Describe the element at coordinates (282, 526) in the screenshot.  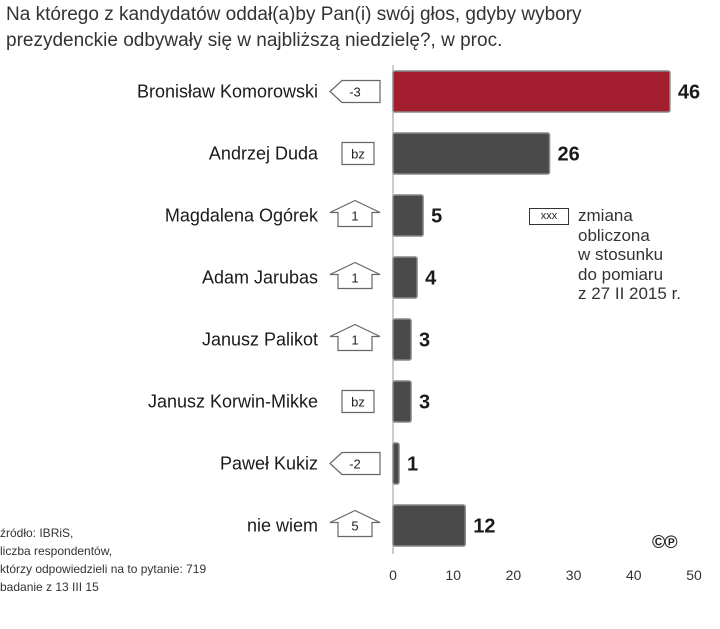
I see `category-label: nie wiem` at that location.